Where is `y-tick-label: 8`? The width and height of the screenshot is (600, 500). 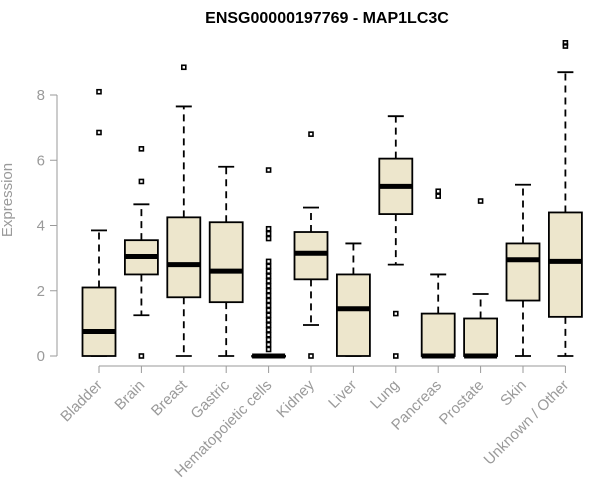 y-tick-label: 8 is located at coordinates (41, 95).